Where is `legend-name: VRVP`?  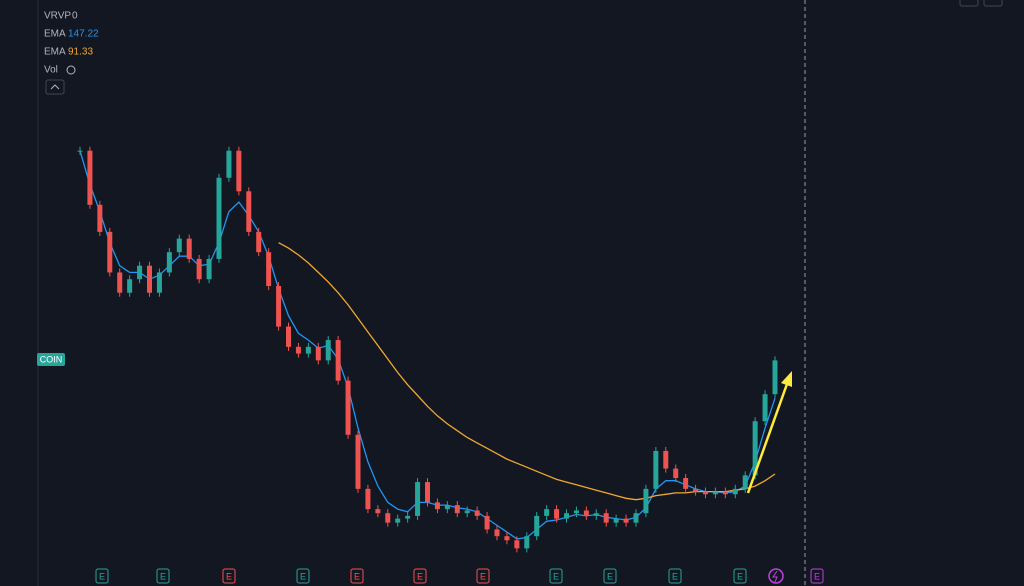 legend-name: VRVP is located at coordinates (57, 16).